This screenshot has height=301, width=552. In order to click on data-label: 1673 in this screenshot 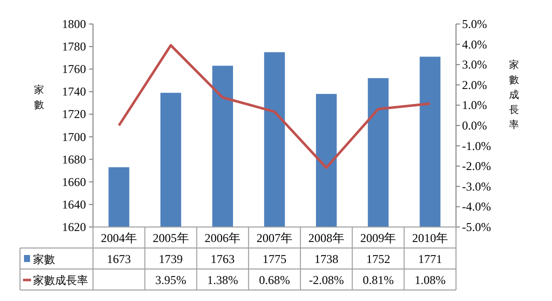, I will do `click(118, 259)`.